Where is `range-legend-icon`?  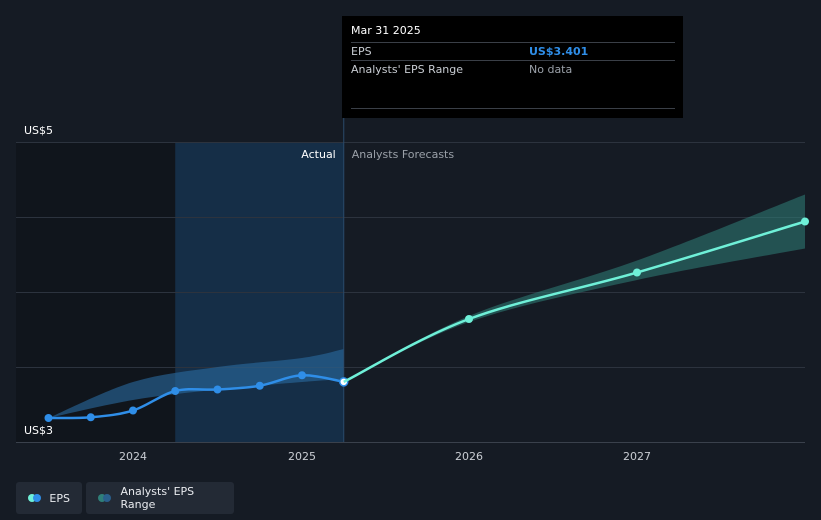 range-legend-icon is located at coordinates (105, 498).